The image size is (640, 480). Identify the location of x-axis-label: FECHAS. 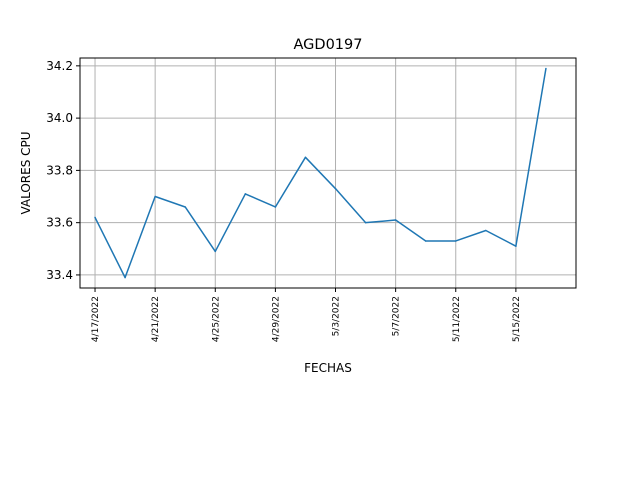
(328, 368).